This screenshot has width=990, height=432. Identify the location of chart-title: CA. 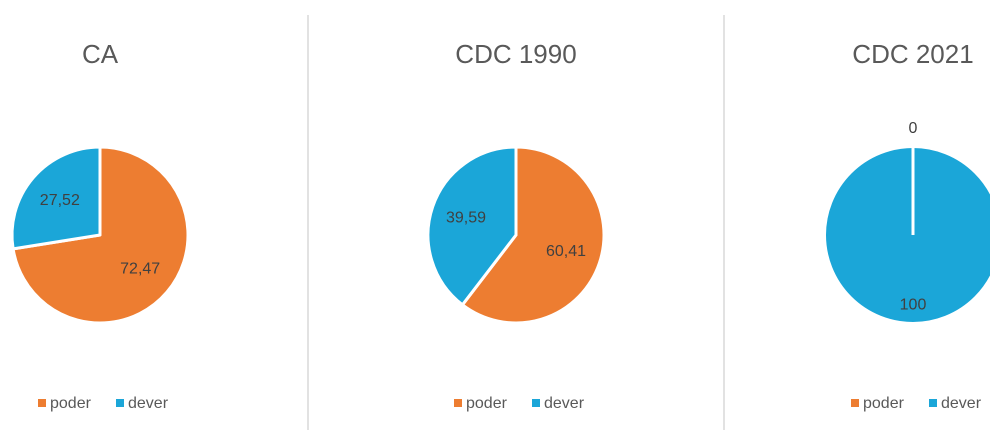
(100, 54).